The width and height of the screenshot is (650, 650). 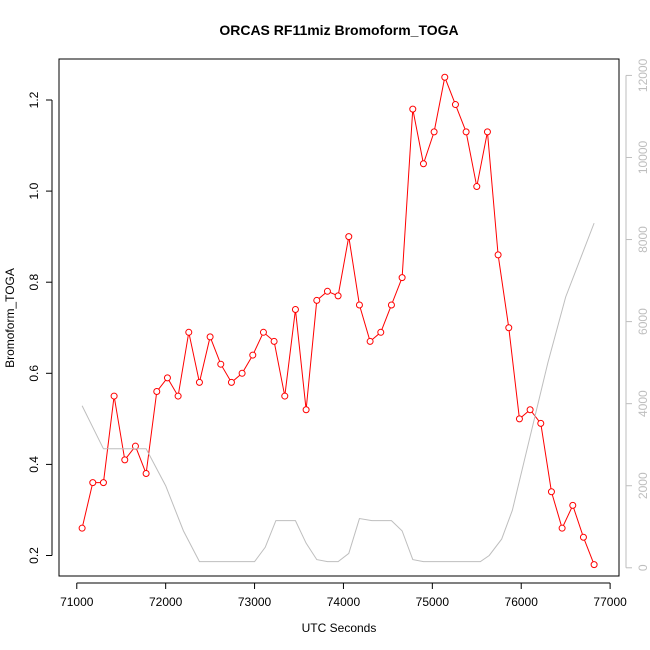 What do you see at coordinates (339, 628) in the screenshot?
I see `x-axis-label: UTC Seconds` at bounding box center [339, 628].